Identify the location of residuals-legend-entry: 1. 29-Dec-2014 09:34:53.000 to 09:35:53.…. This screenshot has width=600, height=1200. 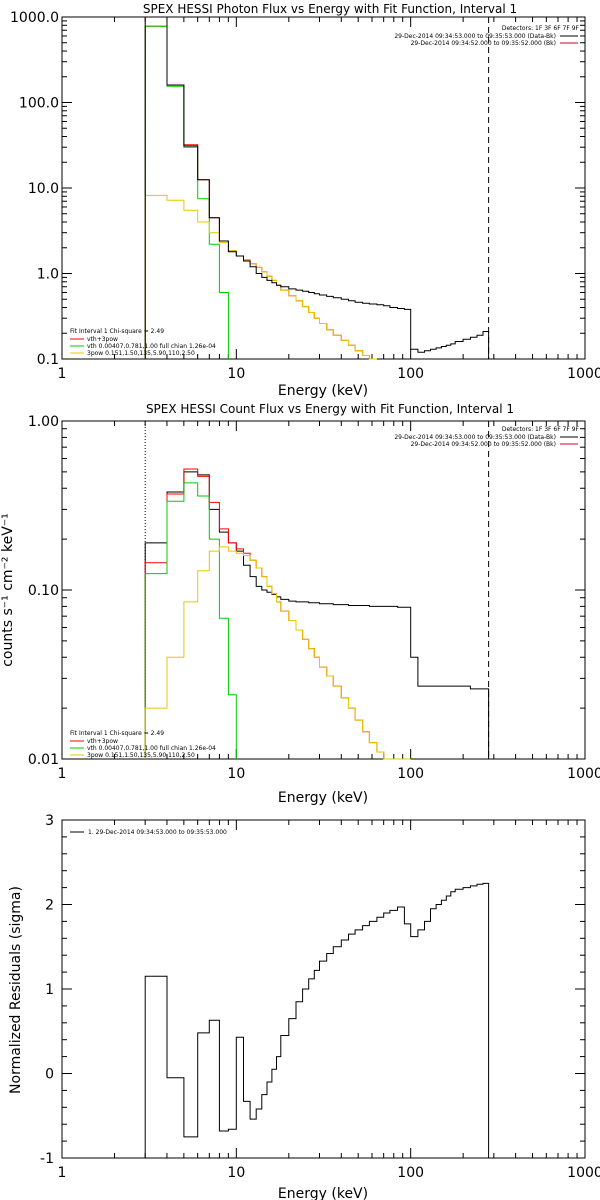
(157, 832).